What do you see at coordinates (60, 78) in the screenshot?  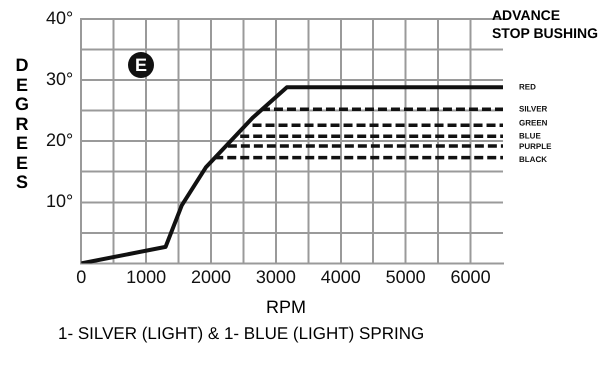 I see `y-tick-label: 30°` at bounding box center [60, 78].